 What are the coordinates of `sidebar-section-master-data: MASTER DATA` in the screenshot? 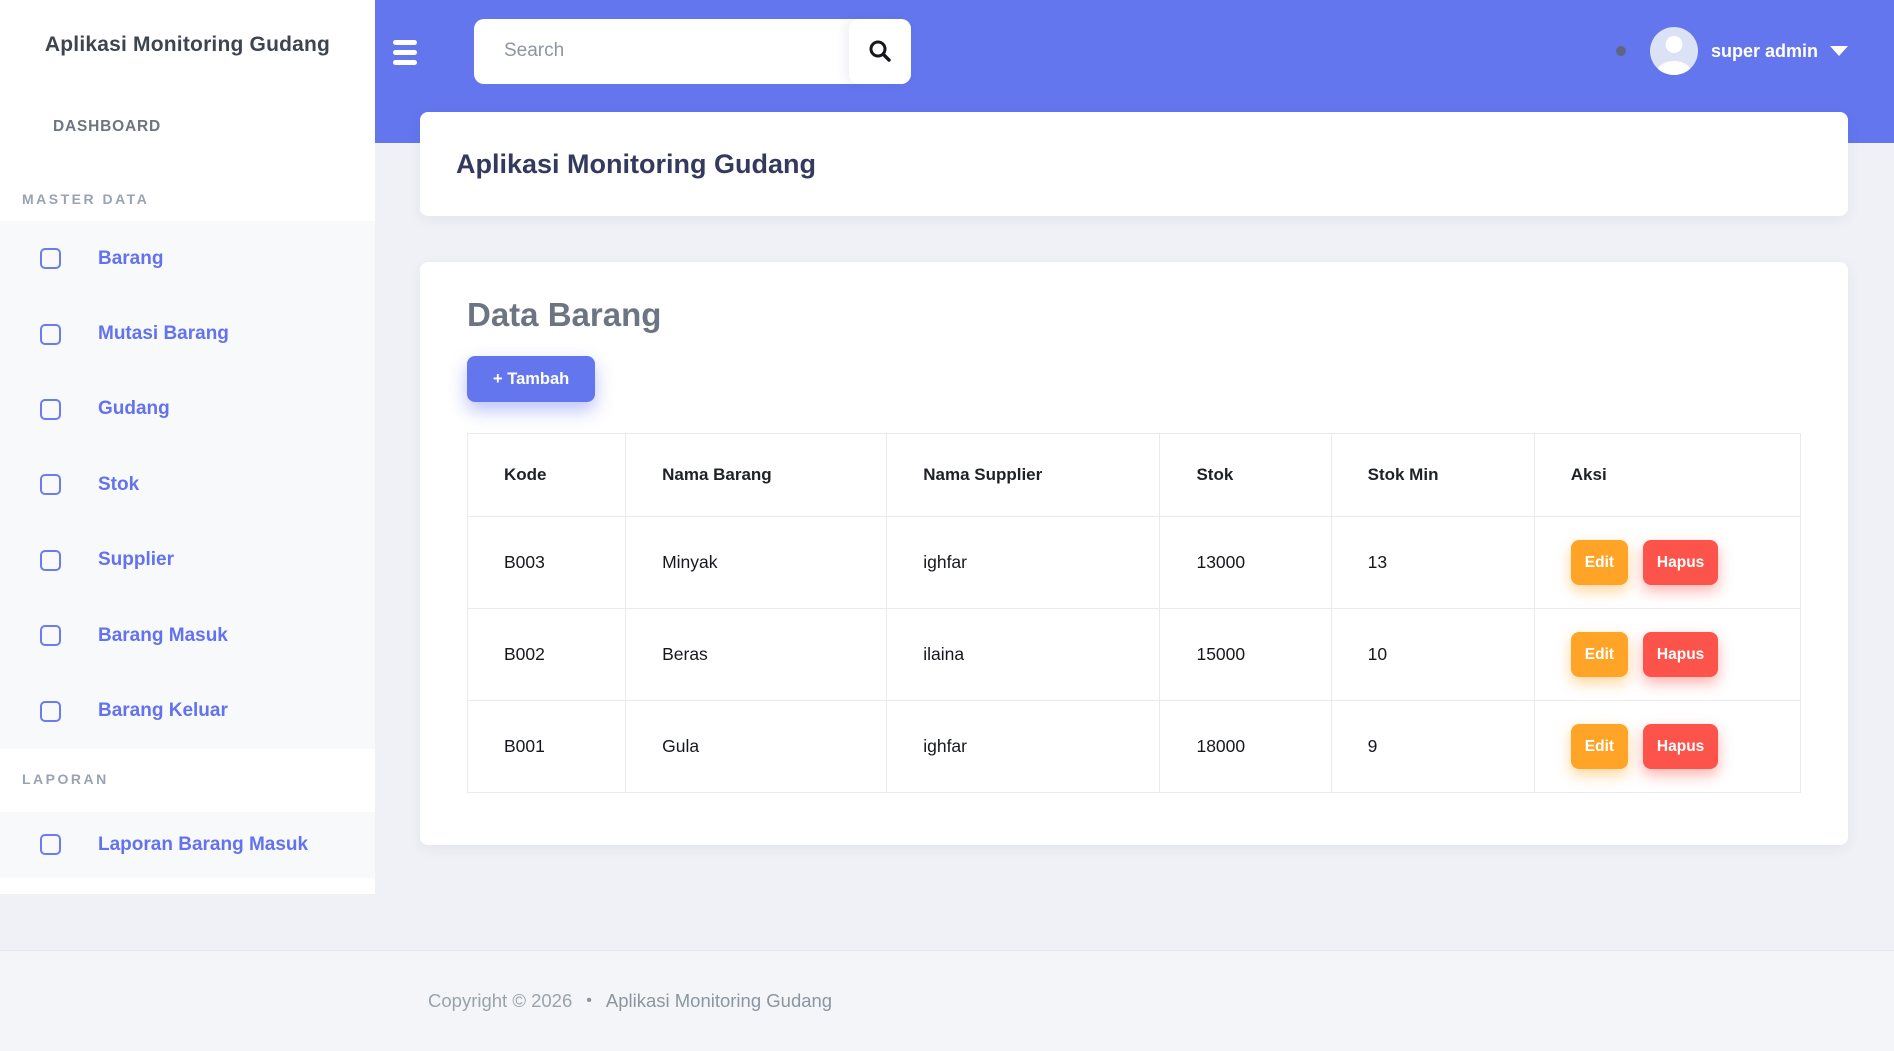 It's located at (187, 193).